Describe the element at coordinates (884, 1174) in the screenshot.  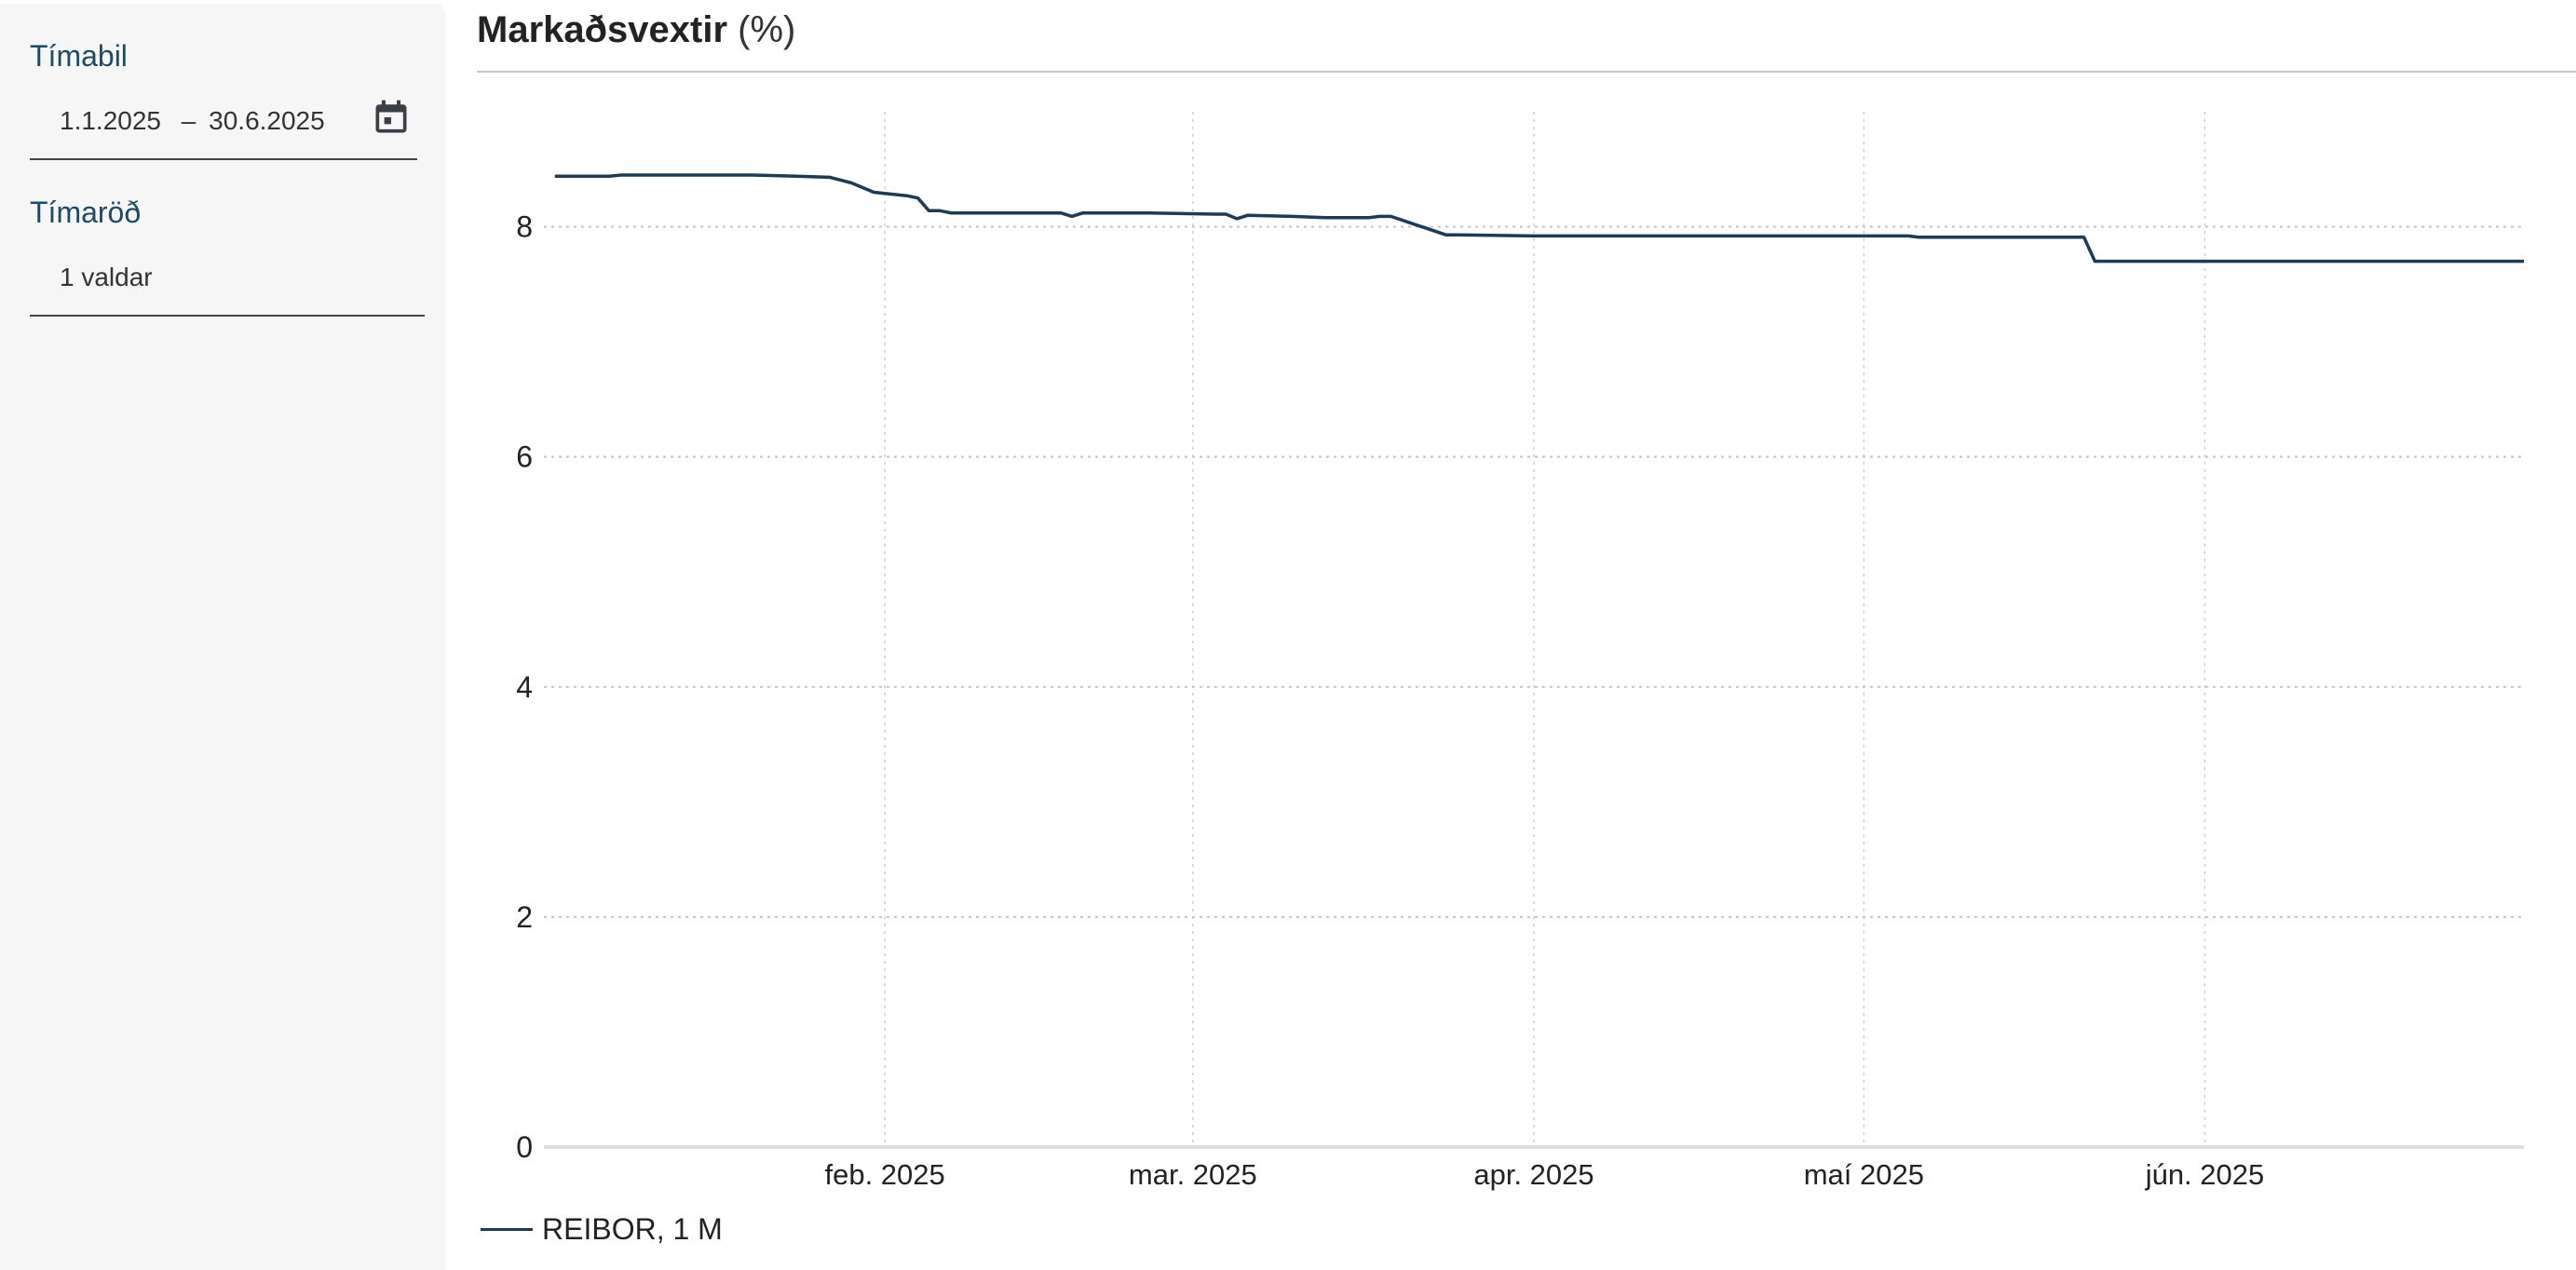
I see `x-tick-label: feb. 2025` at that location.